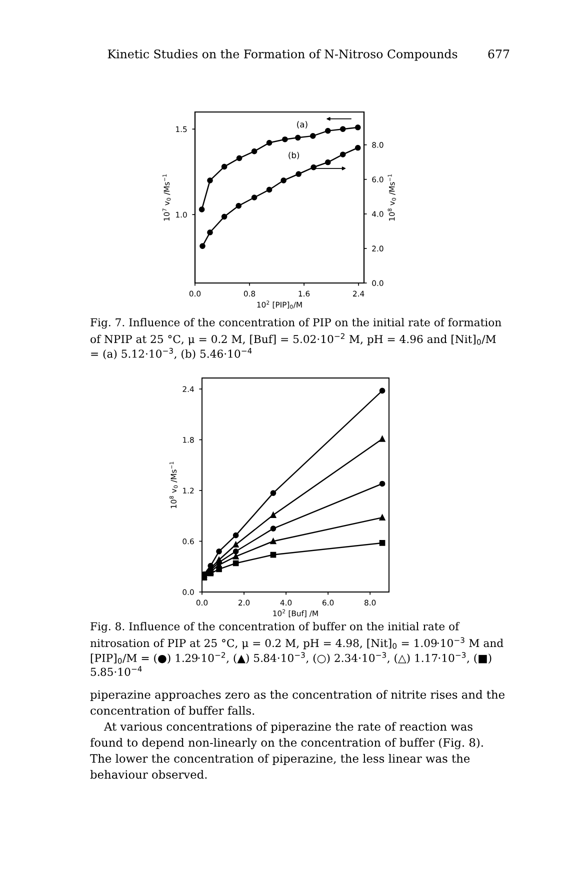 This screenshot has height=876, width=565. Describe the element at coordinates (297, 649) in the screenshot. I see `text: Fig. 8. Influence of the concentration of buffer on the initial rate of nitrosation of PIP at 25 °C, μ = 0.2 M, pH = 4.98, [Nit]$_{0}$ = 1.09·10$^{−3}$ M and [PIP]$_{0}$/M = (●) 1.29·10$^{−2}$, (▲) 5.84·10$^{−3}$, (○) 2.34·10$^{−3}$, (△) 1.17·10$^{−3}$, (■) 5.85·10$^{−4}$` at that location.